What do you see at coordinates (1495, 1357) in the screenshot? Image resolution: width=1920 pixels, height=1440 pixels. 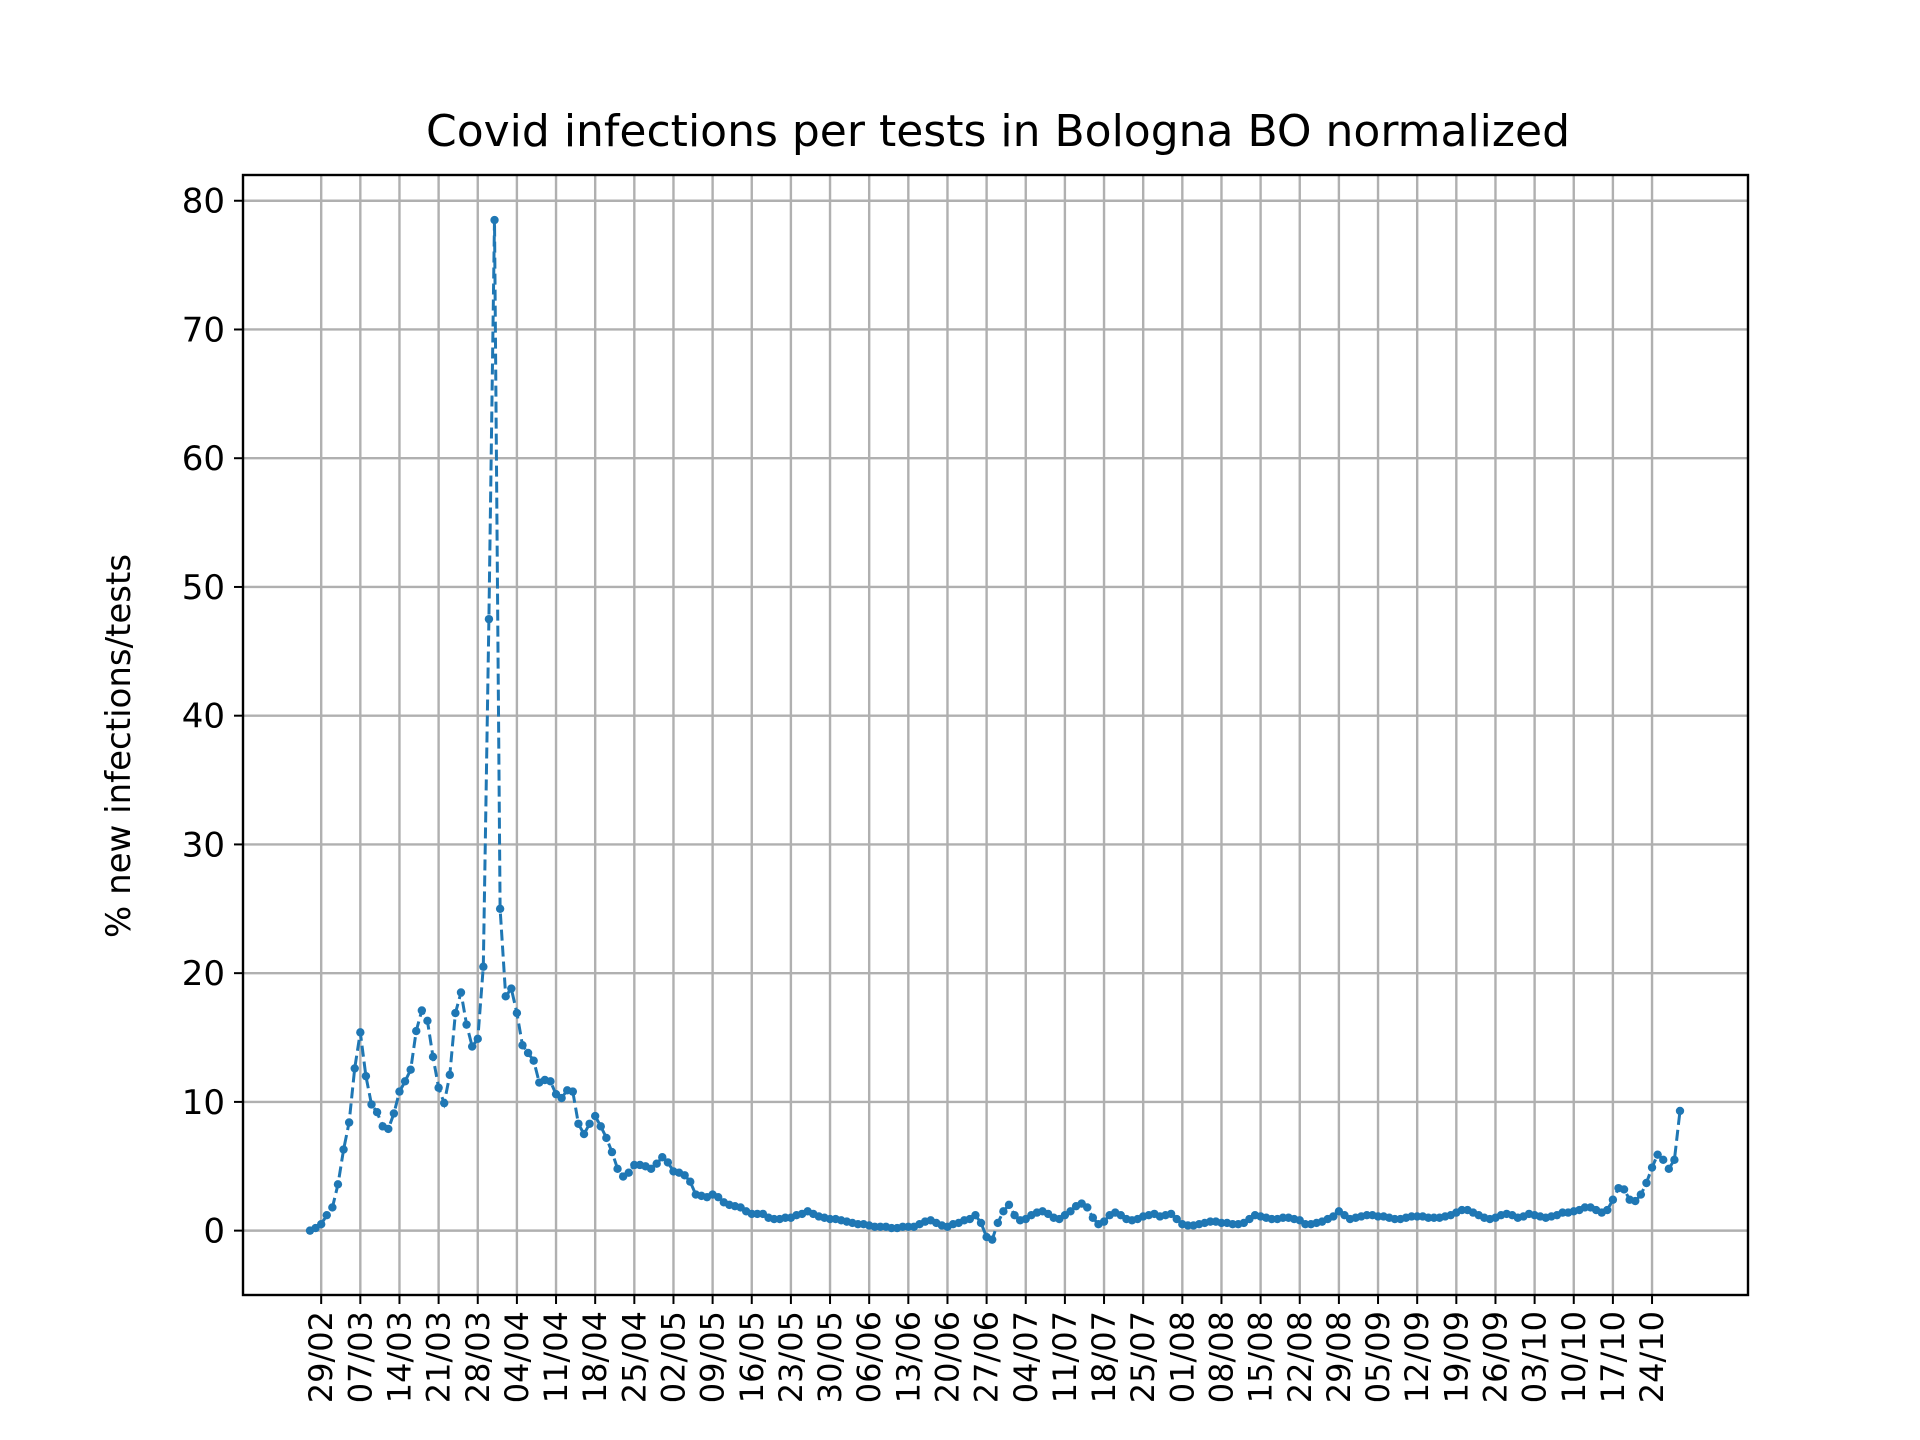 I see `x-tick-label: 26/09` at bounding box center [1495, 1357].